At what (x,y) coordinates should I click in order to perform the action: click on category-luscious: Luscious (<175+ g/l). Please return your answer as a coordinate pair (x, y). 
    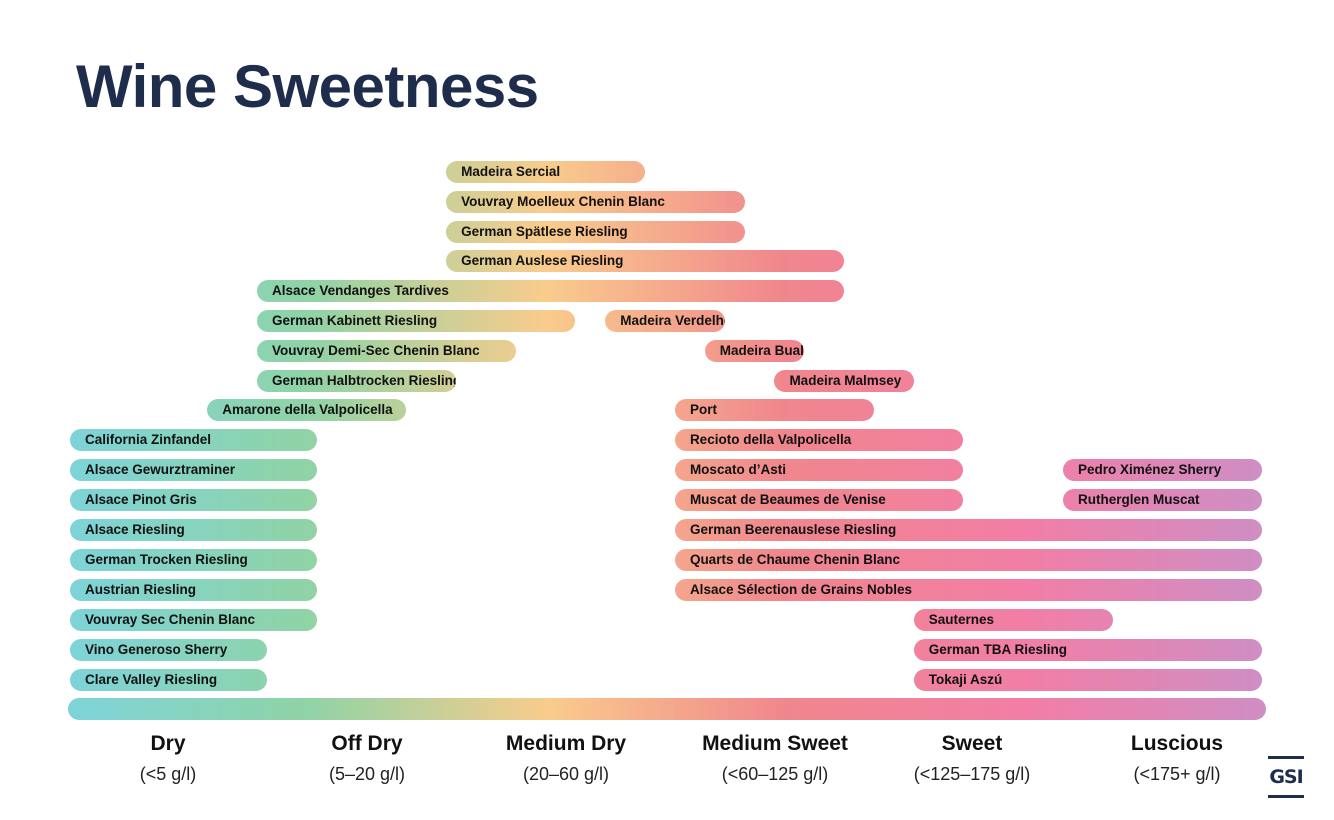
    Looking at the image, I should click on (1177, 758).